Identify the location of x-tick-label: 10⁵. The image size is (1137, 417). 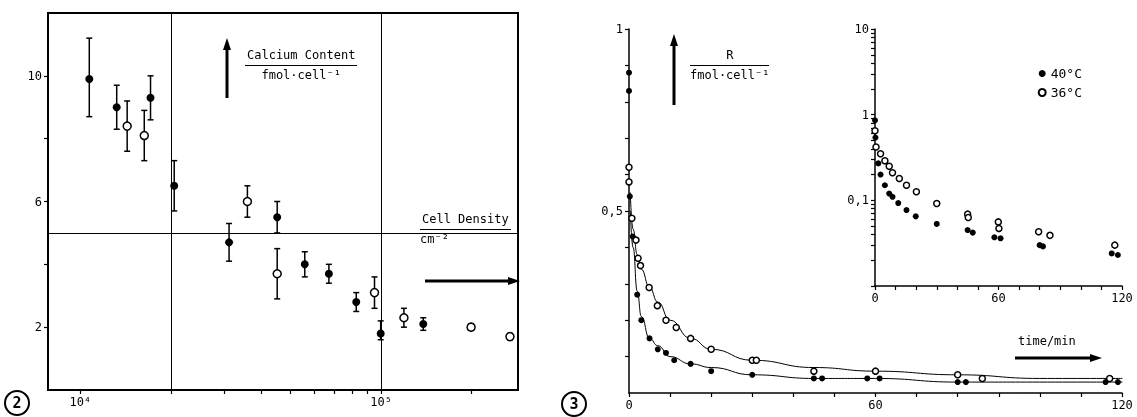
(381, 402).